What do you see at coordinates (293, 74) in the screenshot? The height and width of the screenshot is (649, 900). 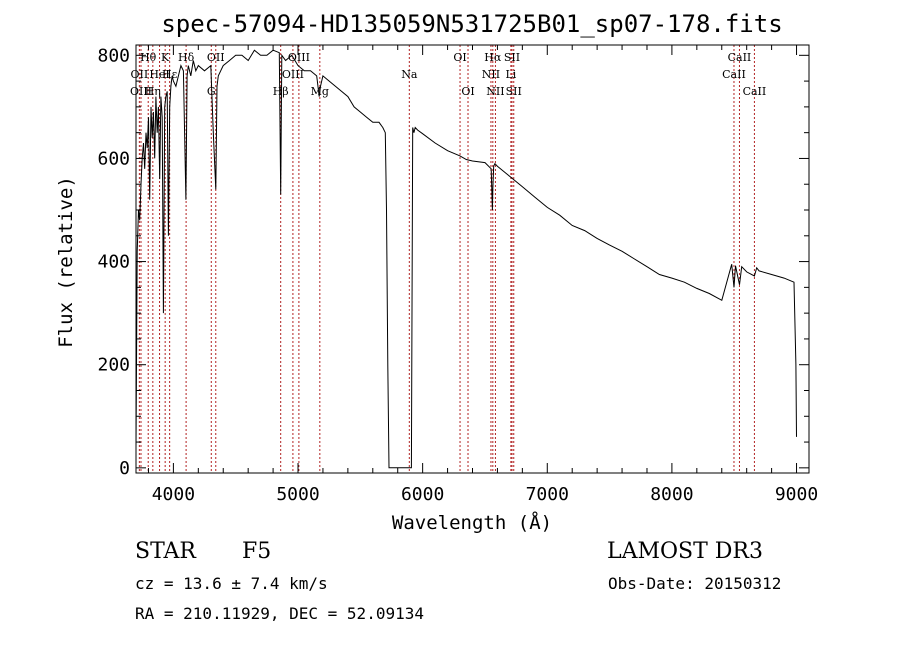 I see `line-label-12: OIII` at bounding box center [293, 74].